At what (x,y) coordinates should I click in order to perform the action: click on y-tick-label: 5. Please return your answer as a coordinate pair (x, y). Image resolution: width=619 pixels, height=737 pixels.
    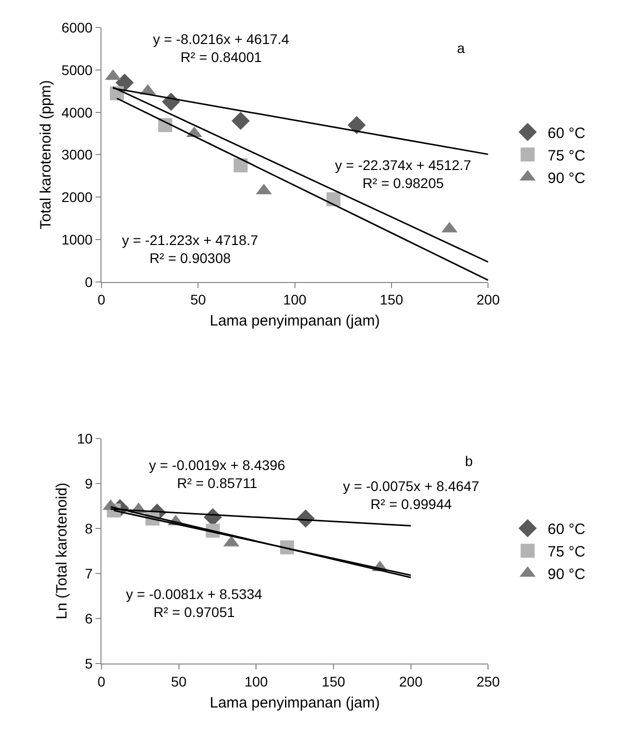
    Looking at the image, I should click on (88, 663).